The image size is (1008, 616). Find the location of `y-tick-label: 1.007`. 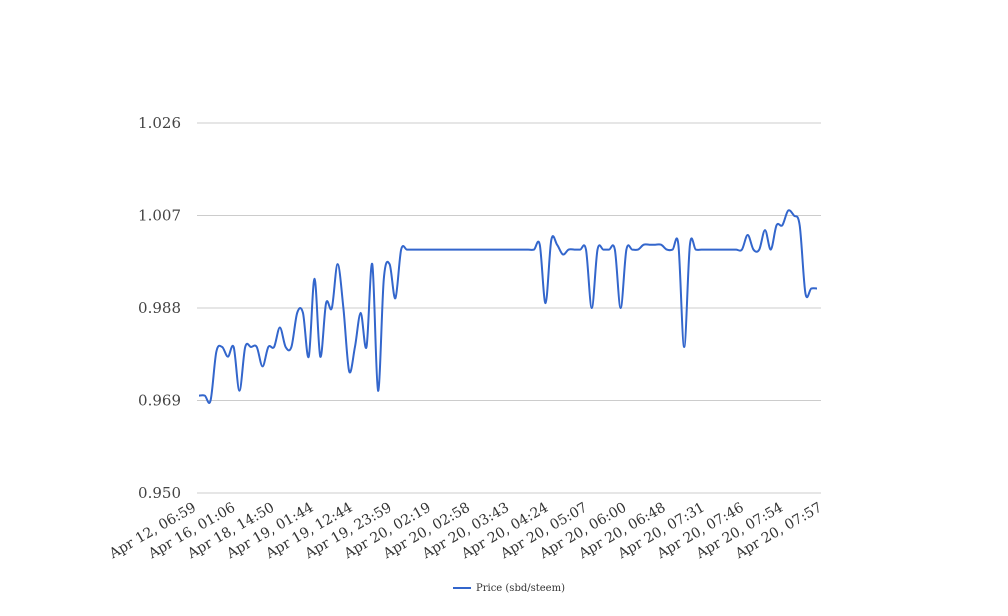

y-tick-label: 1.007 is located at coordinates (159, 216).